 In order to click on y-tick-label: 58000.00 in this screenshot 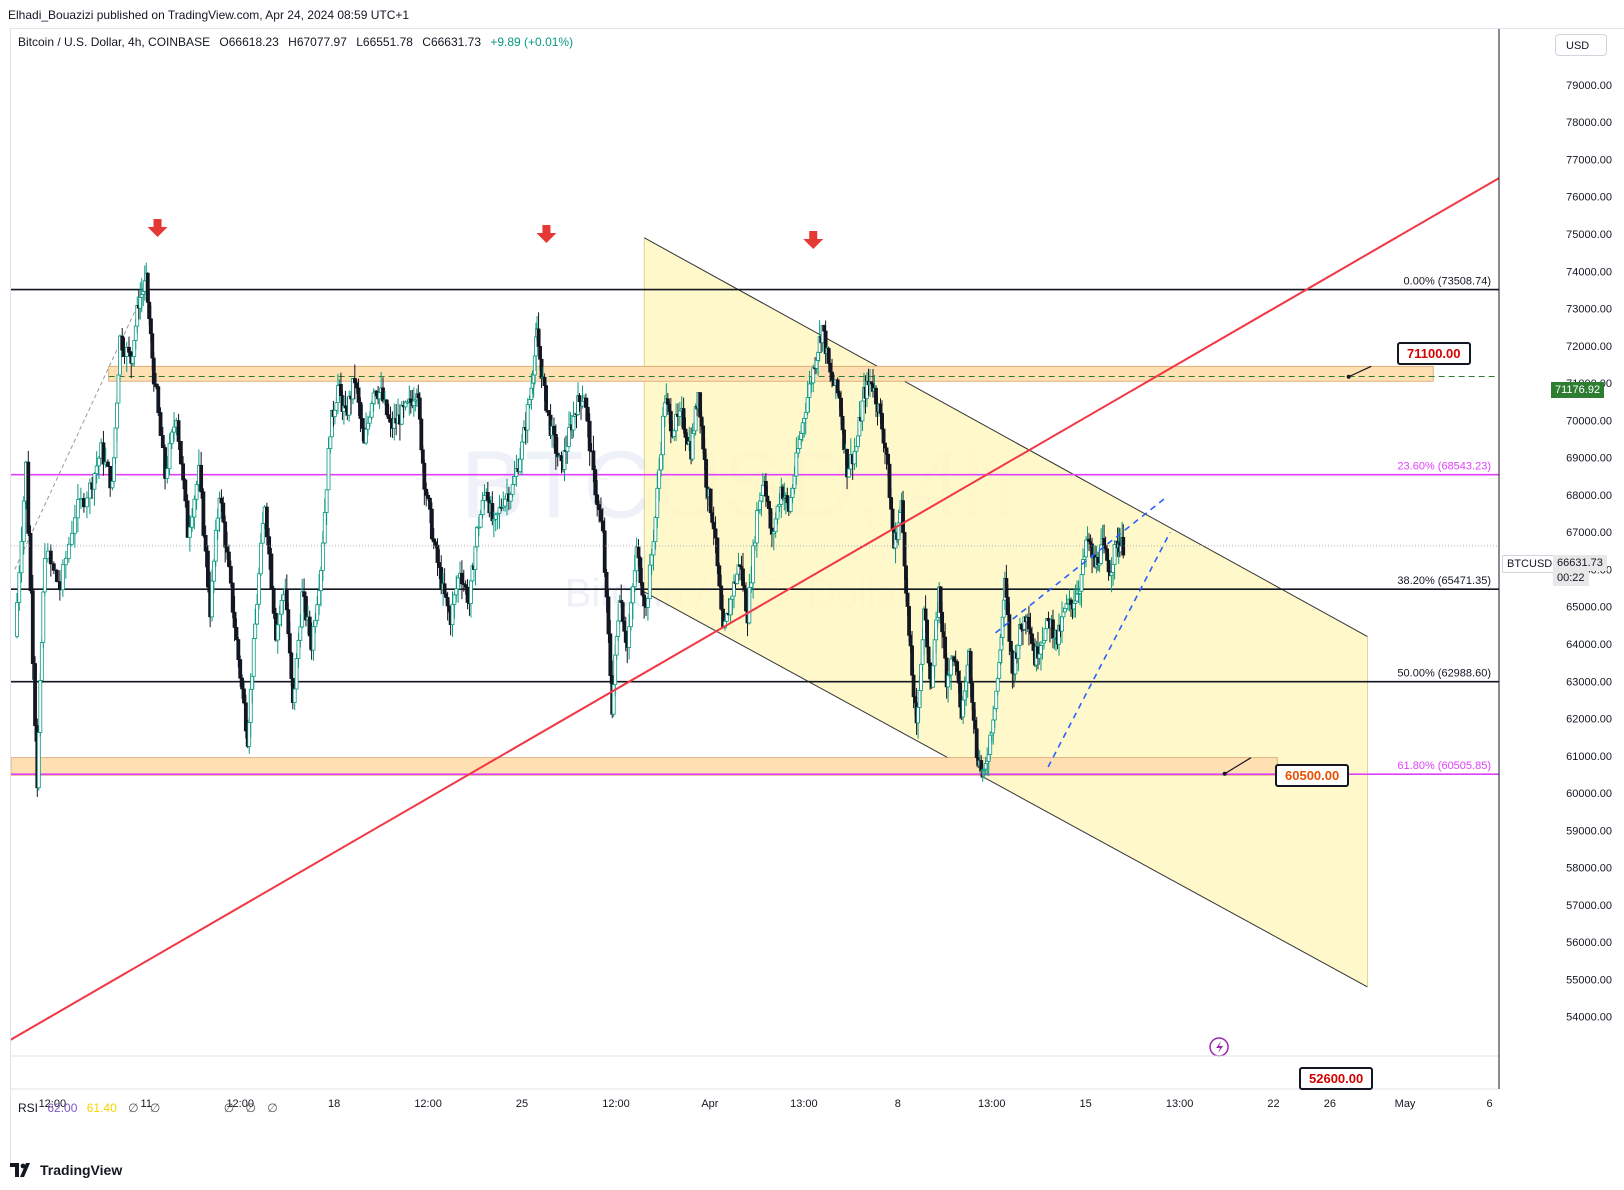, I will do `click(1589, 869)`.